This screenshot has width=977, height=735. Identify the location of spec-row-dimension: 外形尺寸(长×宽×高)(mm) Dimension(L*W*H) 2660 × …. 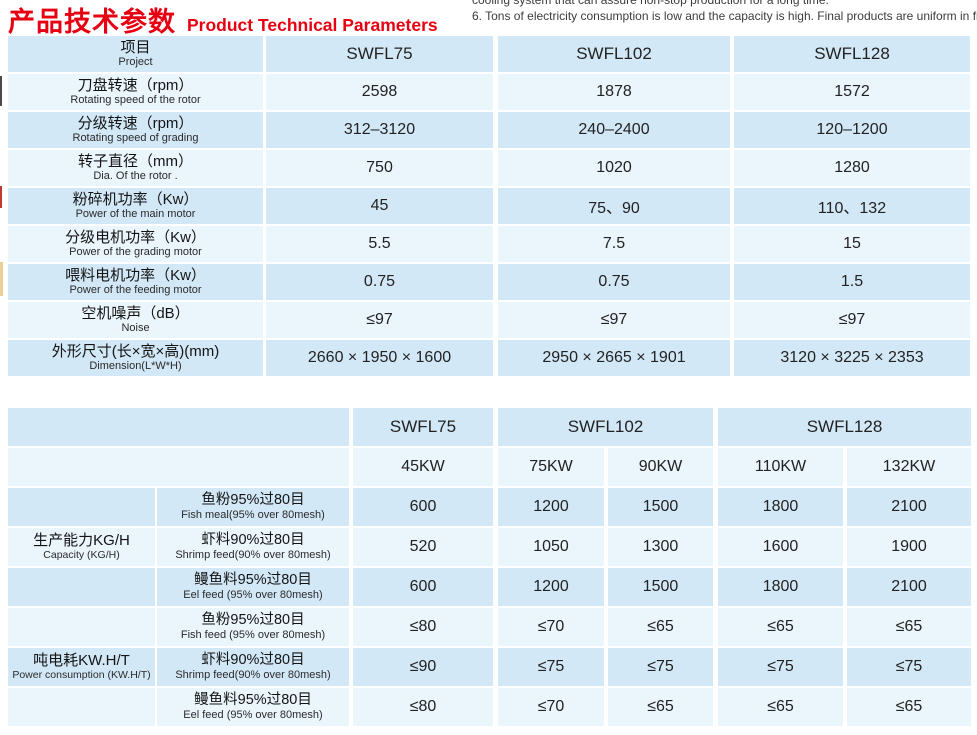
(489, 358).